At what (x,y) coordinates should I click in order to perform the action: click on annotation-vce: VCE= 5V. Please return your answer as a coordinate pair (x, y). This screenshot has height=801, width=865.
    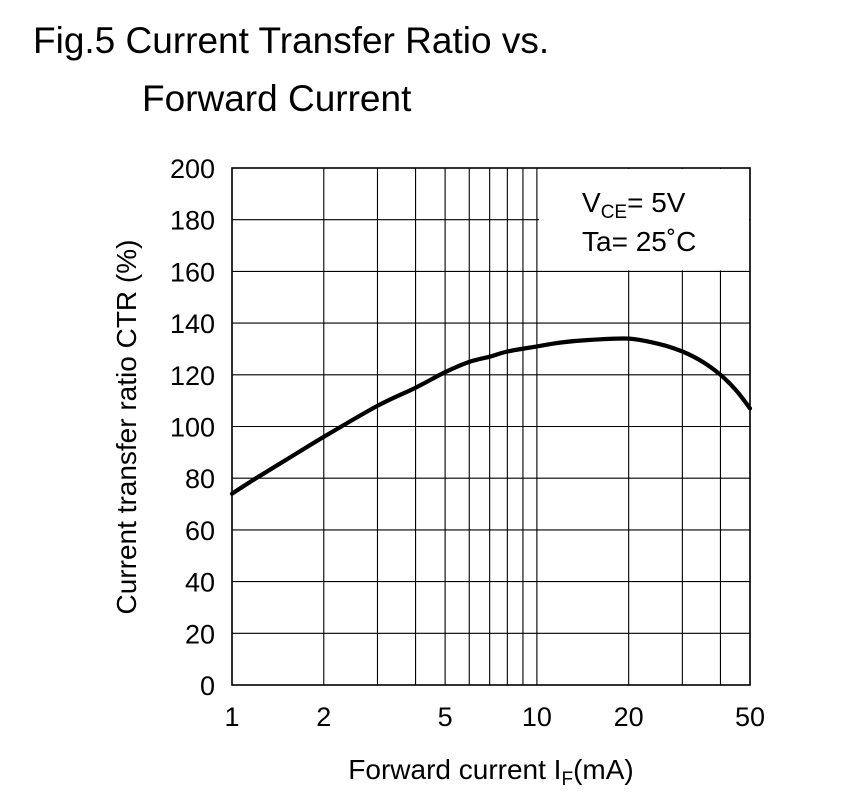
    Looking at the image, I should click on (634, 205).